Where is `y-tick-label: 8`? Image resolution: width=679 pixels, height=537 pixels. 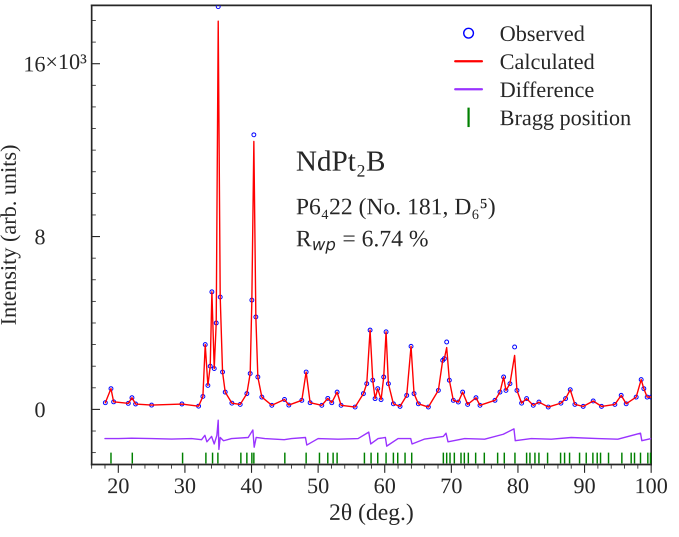 y-tick-label: 8 is located at coordinates (40, 236).